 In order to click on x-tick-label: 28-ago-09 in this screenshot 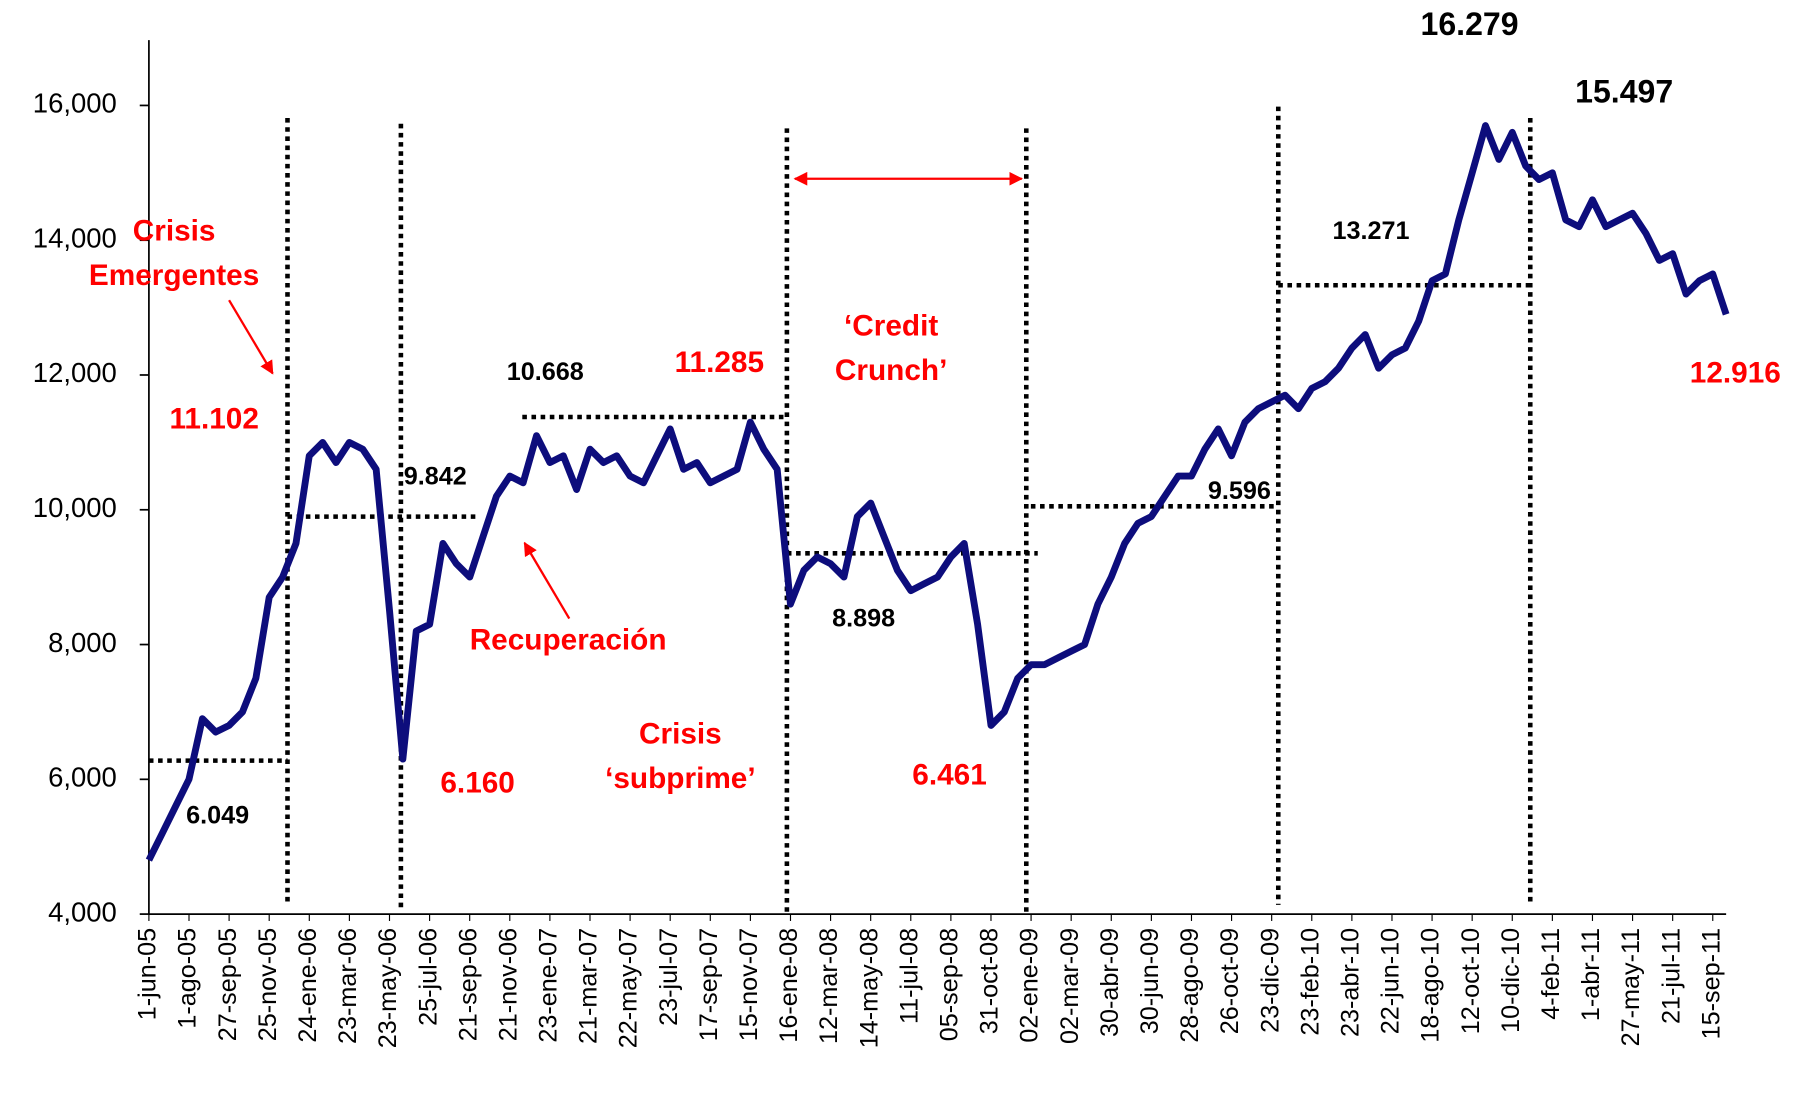, I will do `click(1190, 985)`.